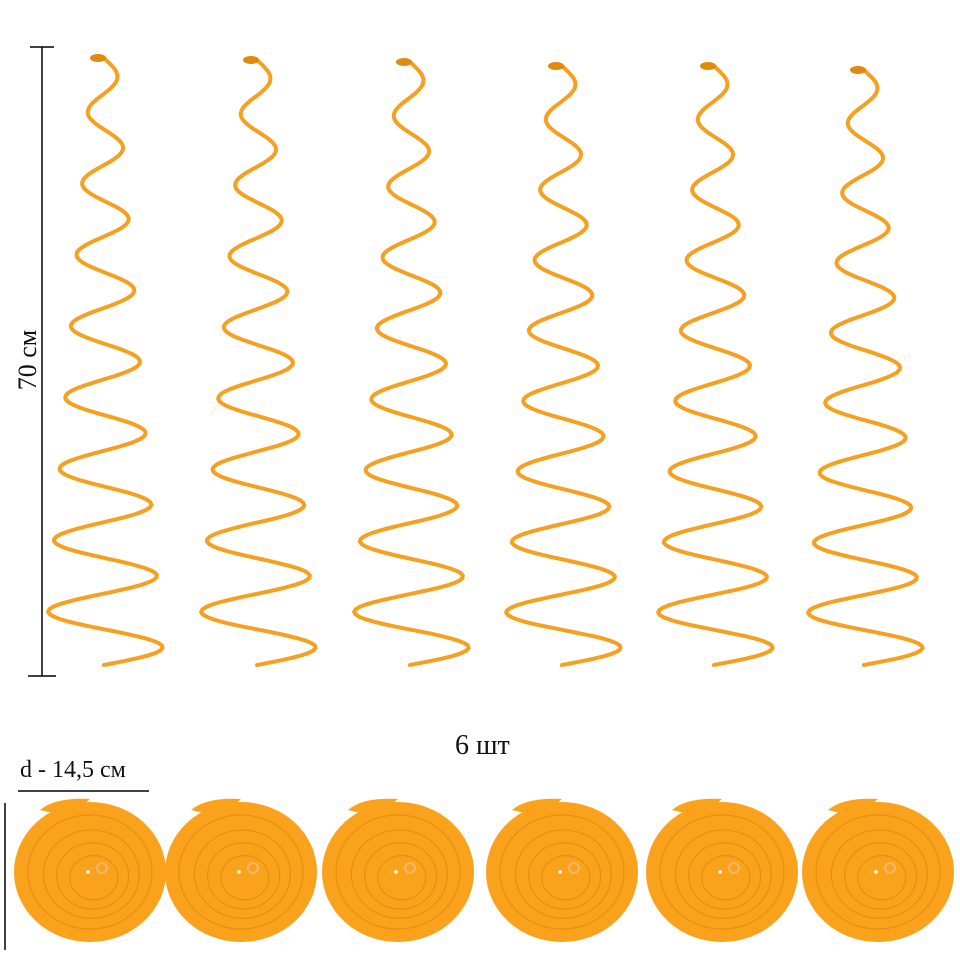 The height and width of the screenshot is (960, 960). What do you see at coordinates (73, 770) in the screenshot?
I see `diameter-label: d - 14,5 см` at bounding box center [73, 770].